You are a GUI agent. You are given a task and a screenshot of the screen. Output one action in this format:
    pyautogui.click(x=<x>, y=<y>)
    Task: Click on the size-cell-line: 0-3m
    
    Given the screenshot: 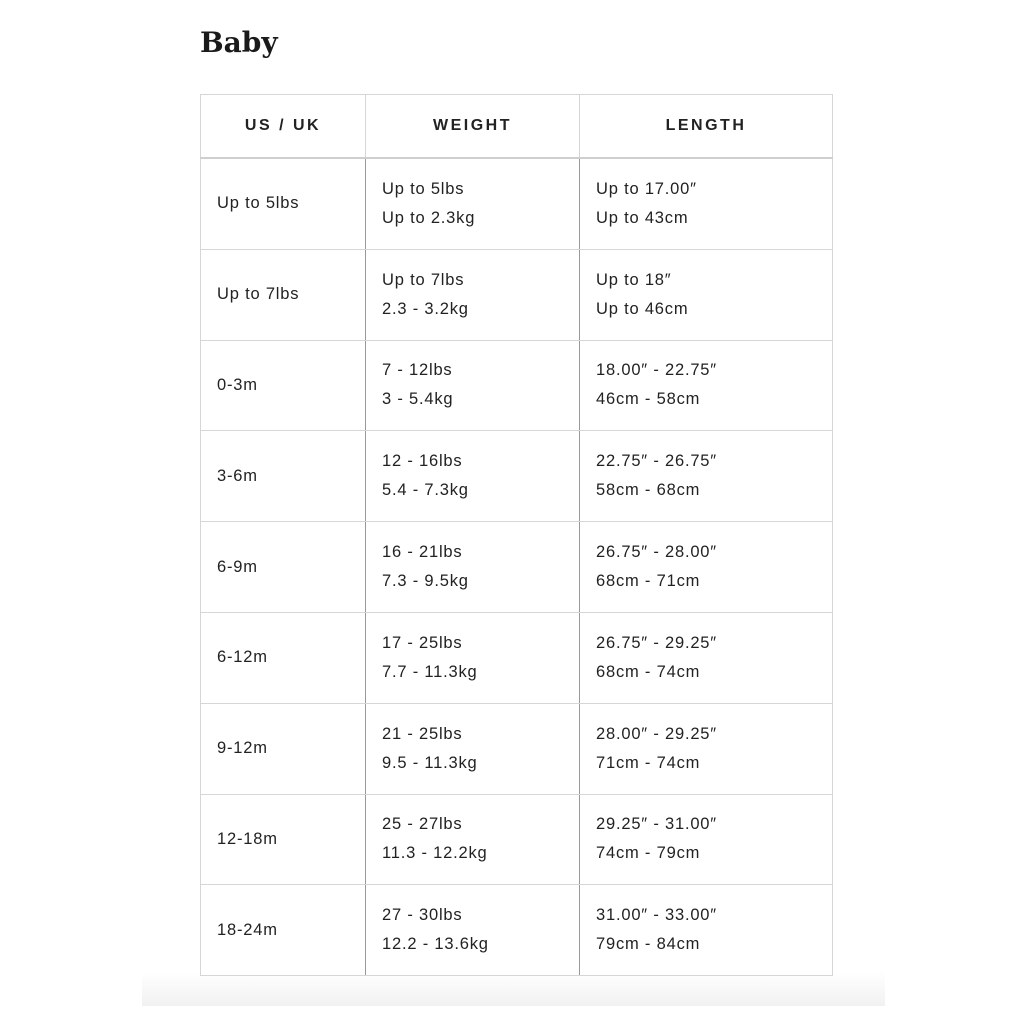 What is the action you would take?
    pyautogui.click(x=237, y=384)
    